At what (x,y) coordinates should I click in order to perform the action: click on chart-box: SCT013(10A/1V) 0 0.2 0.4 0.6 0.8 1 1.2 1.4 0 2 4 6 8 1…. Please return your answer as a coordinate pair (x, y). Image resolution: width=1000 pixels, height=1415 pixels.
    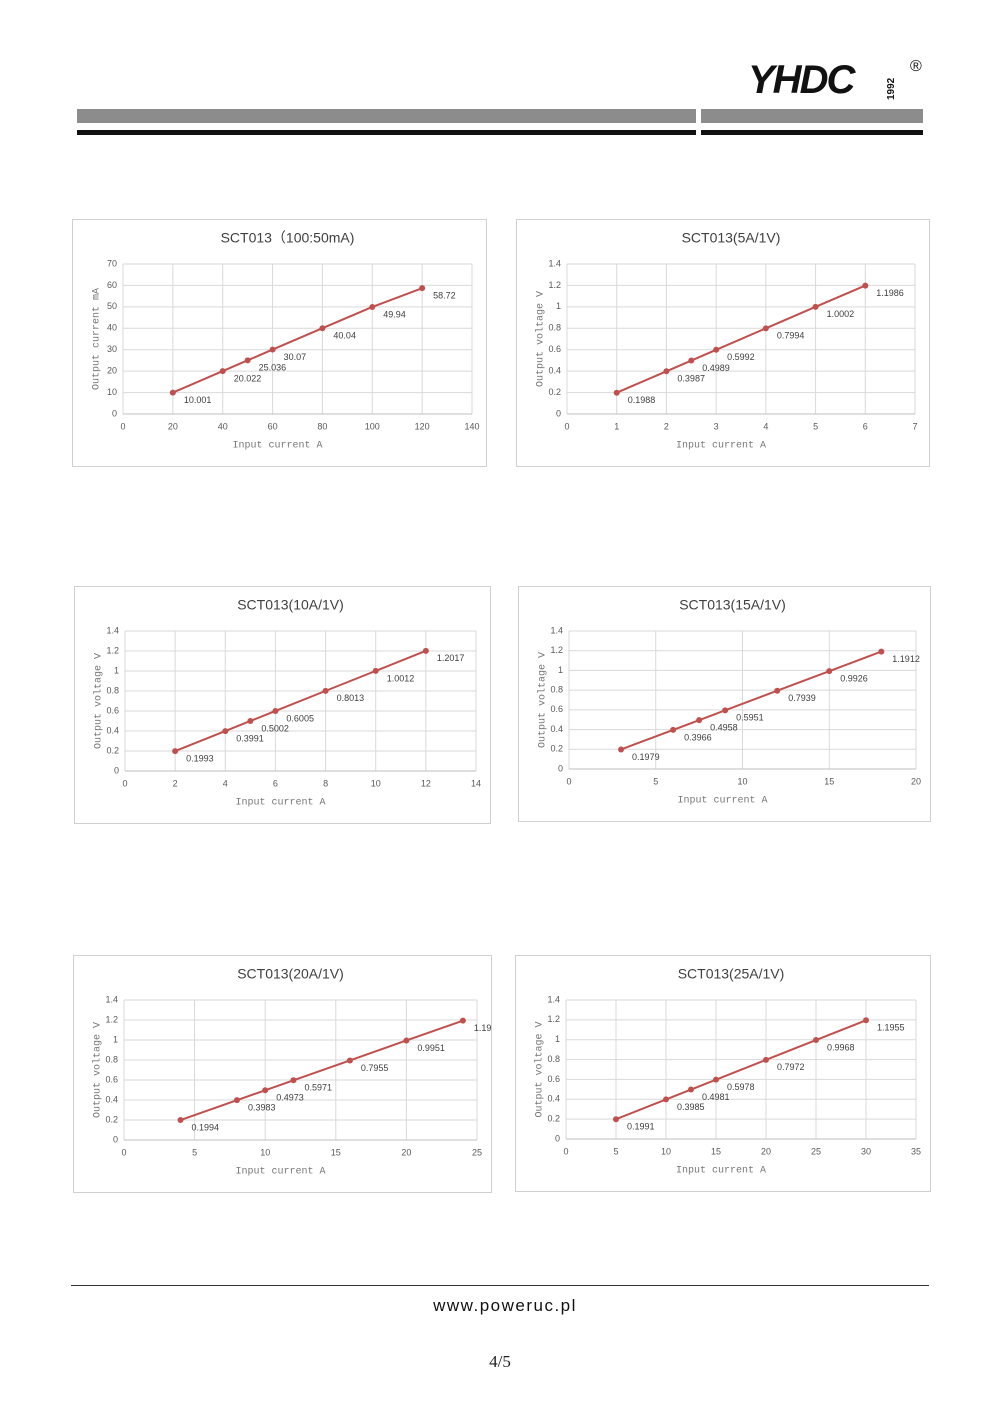
    Looking at the image, I should click on (282, 705).